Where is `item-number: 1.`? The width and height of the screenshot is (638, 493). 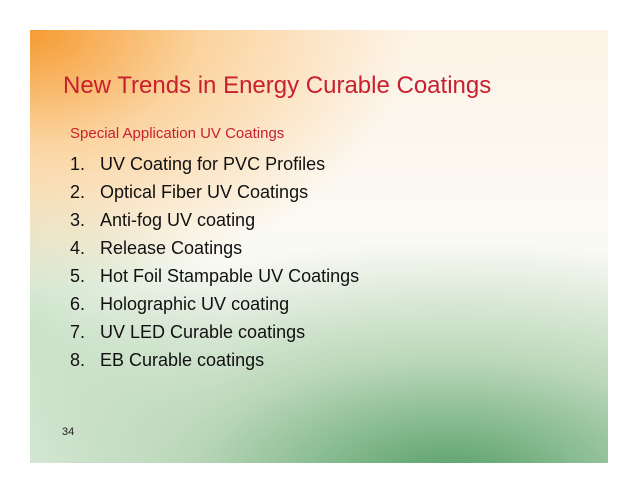
item-number: 1. is located at coordinates (78, 164).